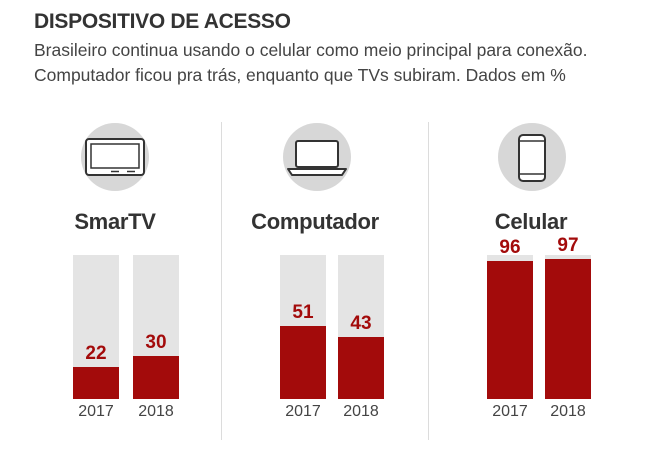 Image resolution: width=646 pixels, height=463 pixels. I want to click on bar-value-label: 30, so click(156, 342).